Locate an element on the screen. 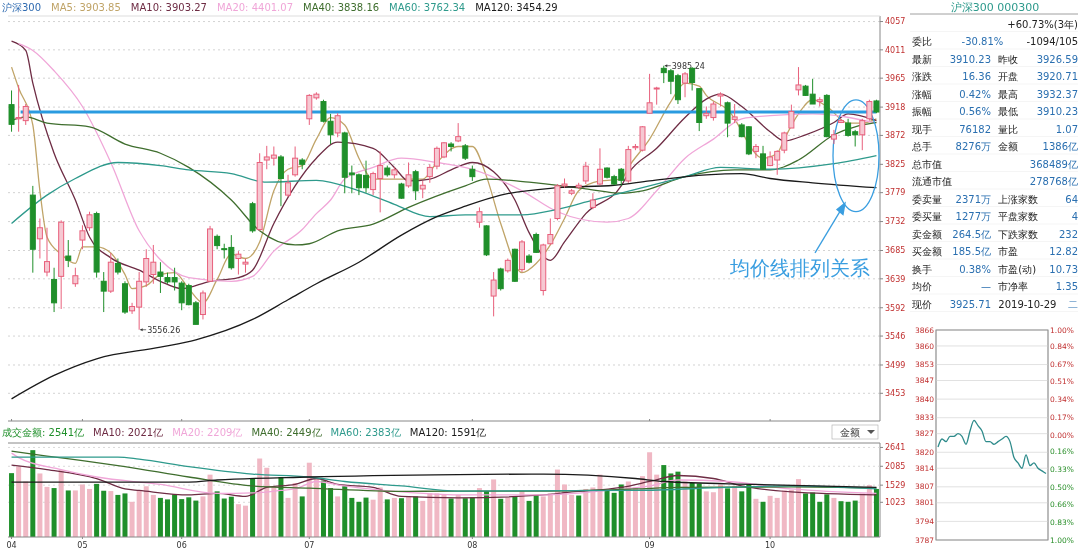 The height and width of the screenshot is (551, 1080). text: 现手 76182 量比 1.07 is located at coordinates (995, 129).